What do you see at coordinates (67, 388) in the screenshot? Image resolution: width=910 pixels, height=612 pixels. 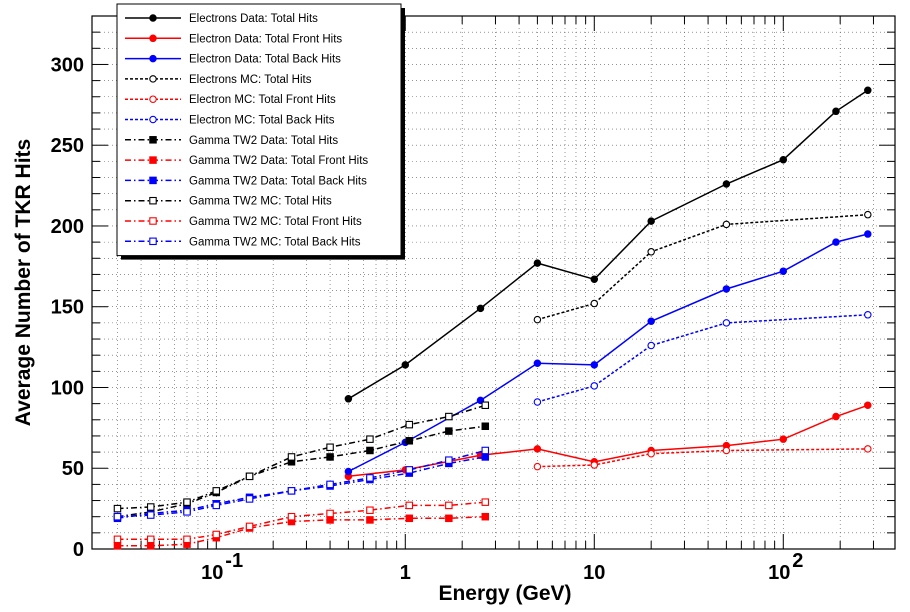 I see `y-tick-label: 100` at bounding box center [67, 388].